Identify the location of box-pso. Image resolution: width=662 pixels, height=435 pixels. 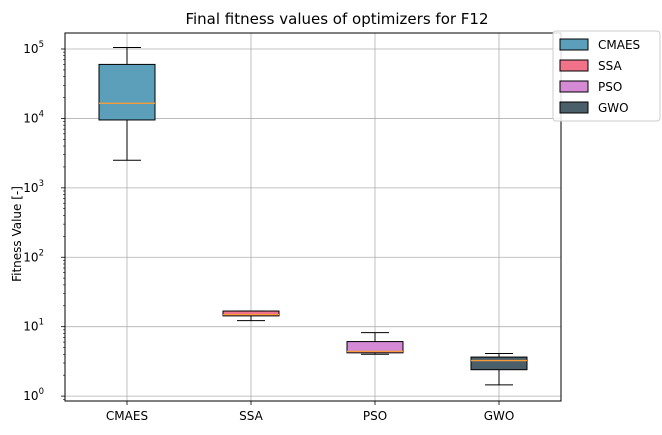
(375, 343).